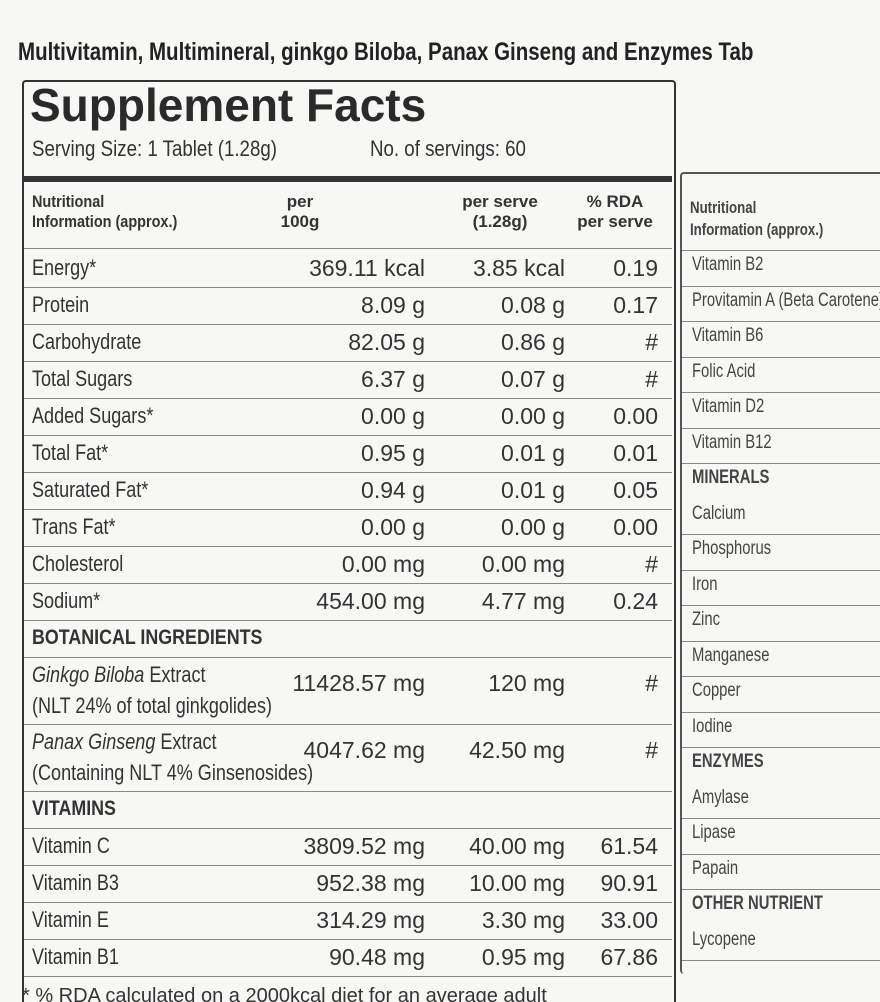 Image resolution: width=880 pixels, height=1002 pixels. Describe the element at coordinates (629, 883) in the screenshot. I see `cell-value: 90.91` at that location.